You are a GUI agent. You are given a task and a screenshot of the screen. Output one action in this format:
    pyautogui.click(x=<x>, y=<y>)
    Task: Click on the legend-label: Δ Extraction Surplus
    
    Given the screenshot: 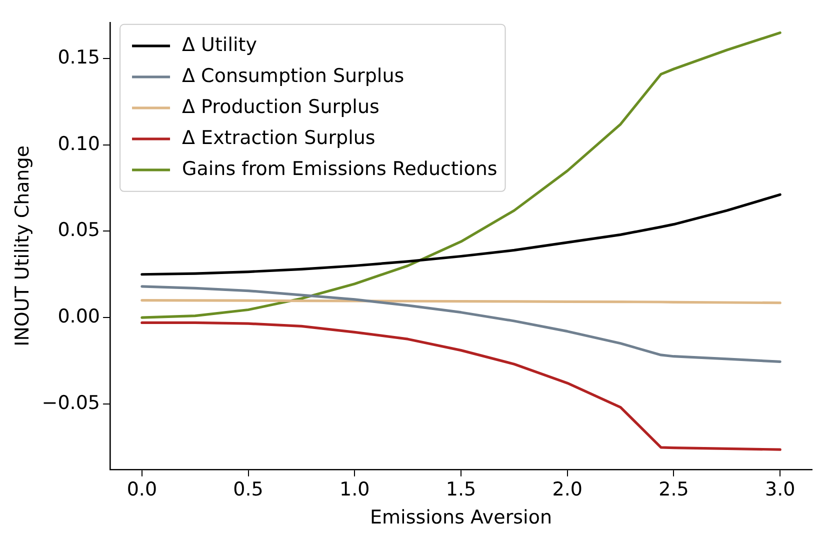 What is the action you would take?
    pyautogui.click(x=279, y=137)
    